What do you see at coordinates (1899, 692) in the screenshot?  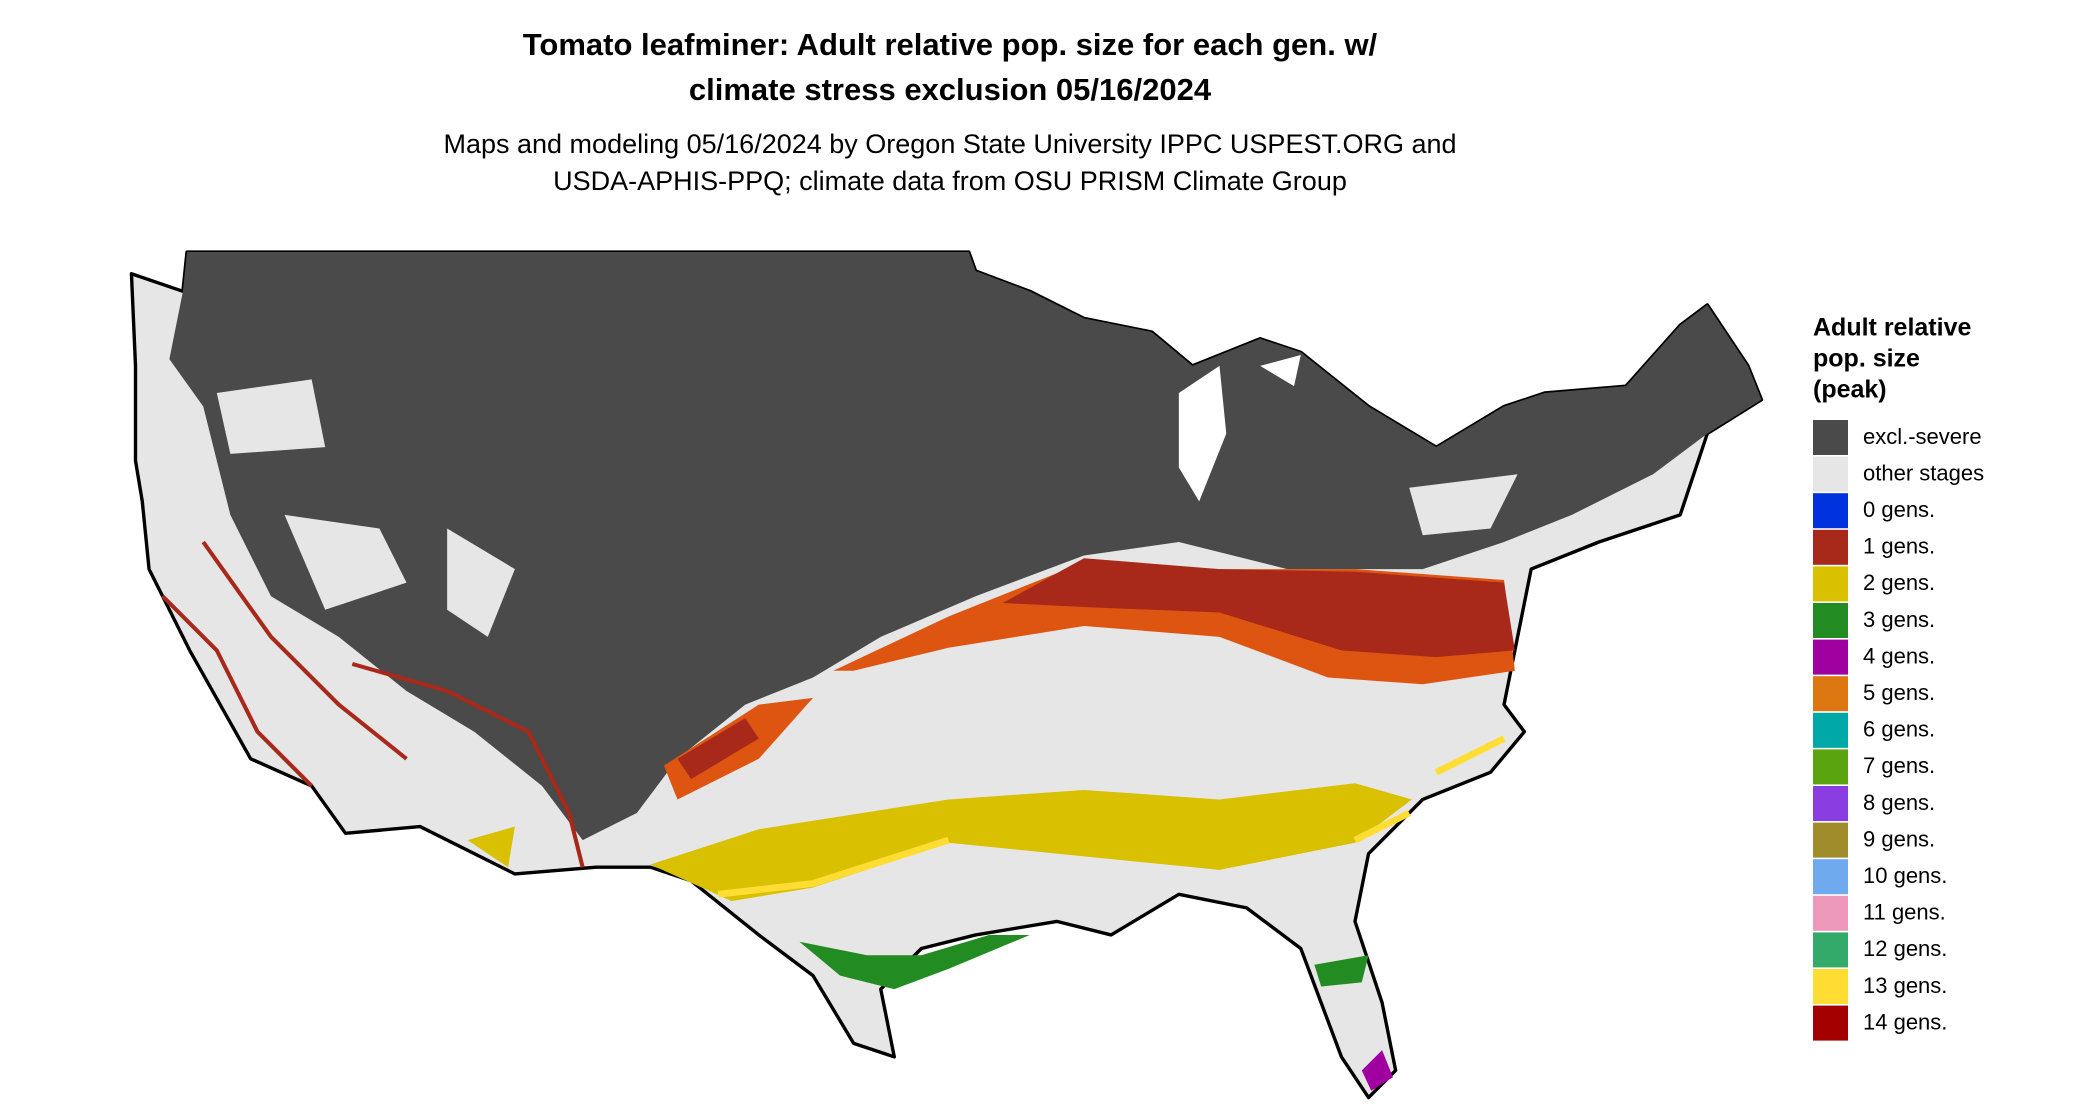 I see `legend-label: 5 gens.` at bounding box center [1899, 692].